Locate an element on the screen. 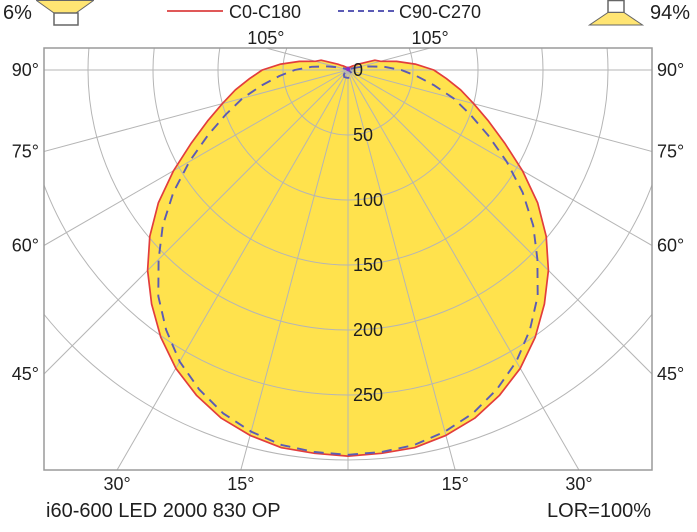 This screenshot has width=697, height=532. angle-label-left: 45° is located at coordinates (25, 374).